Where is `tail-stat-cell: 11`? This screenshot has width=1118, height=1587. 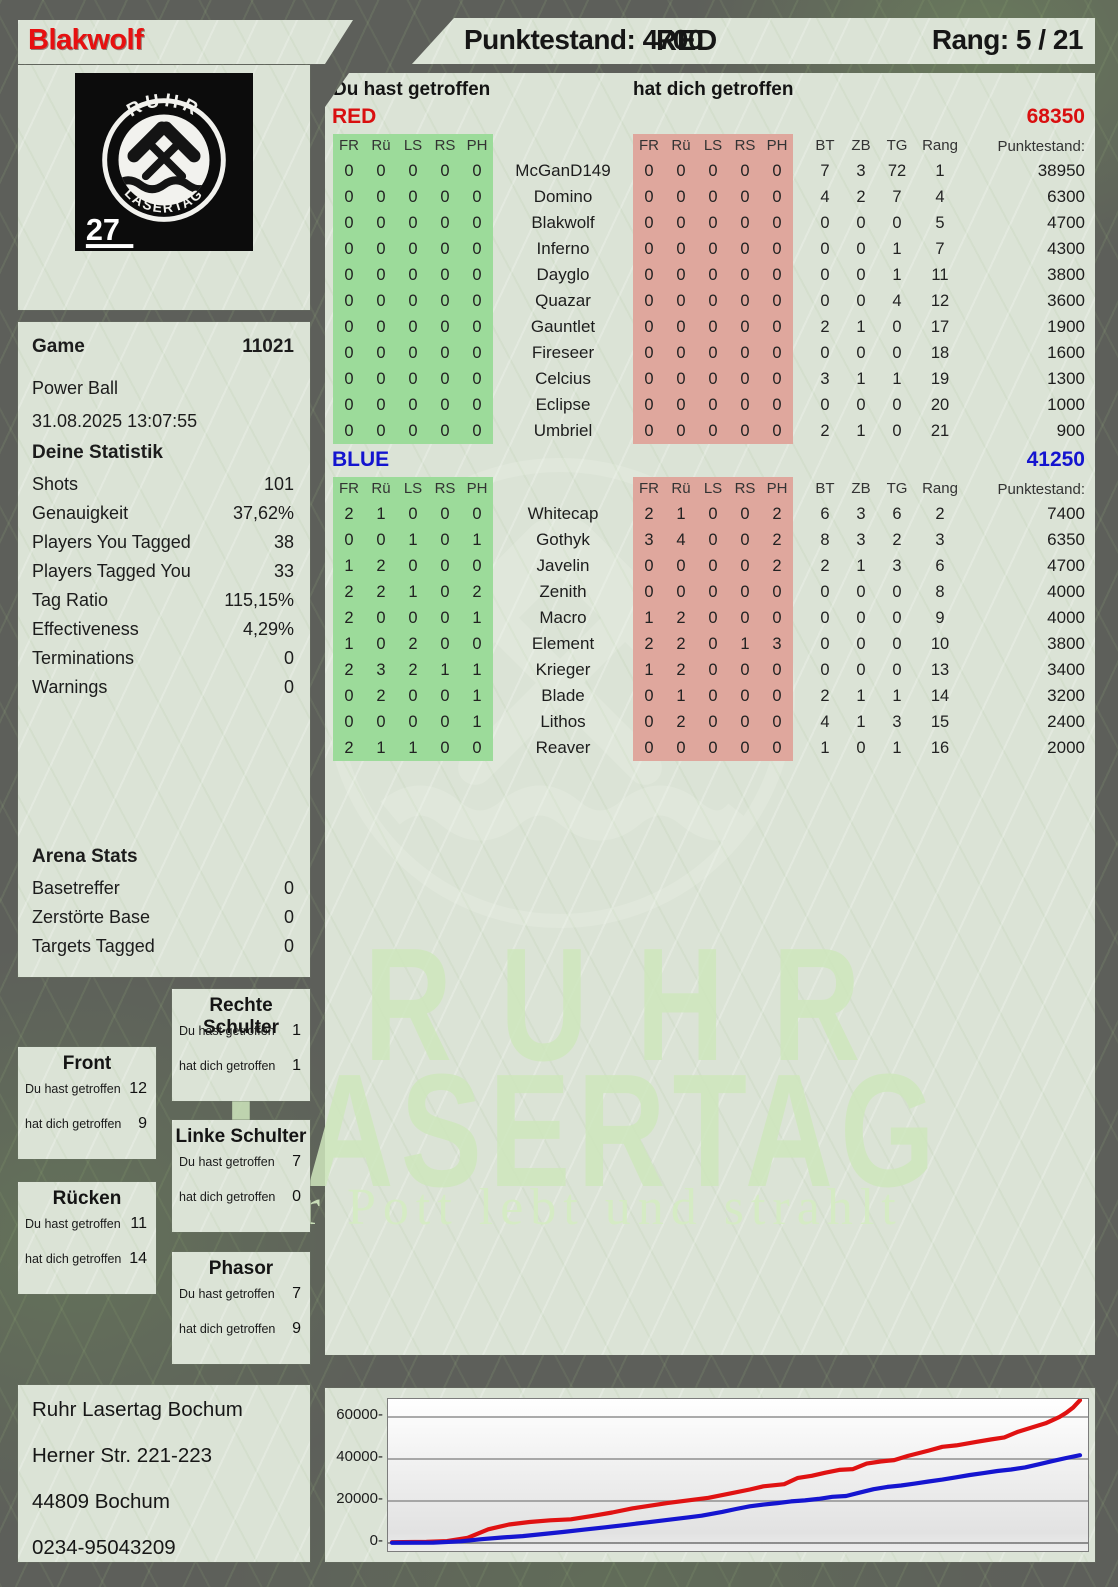
tail-stat-cell: 11 is located at coordinates (940, 275).